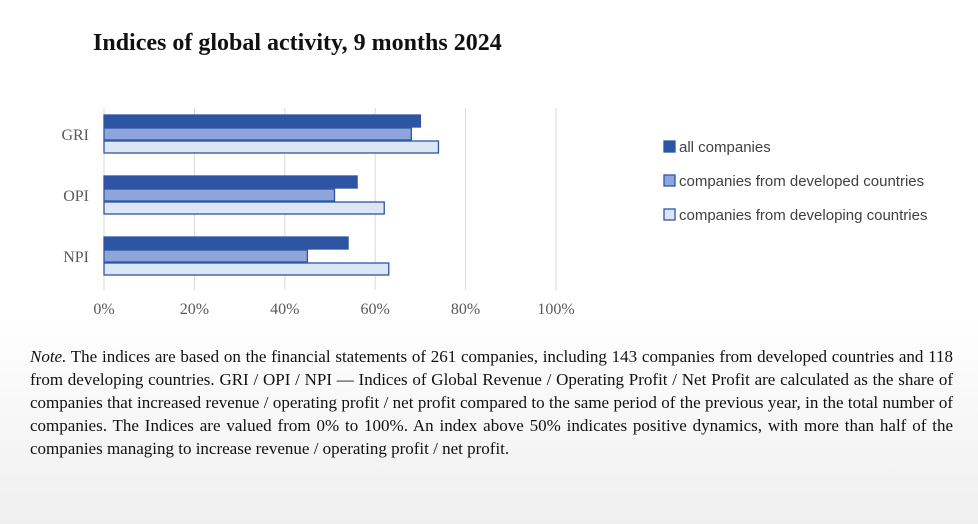  I want to click on x-tick-label: 80%, so click(465, 309).